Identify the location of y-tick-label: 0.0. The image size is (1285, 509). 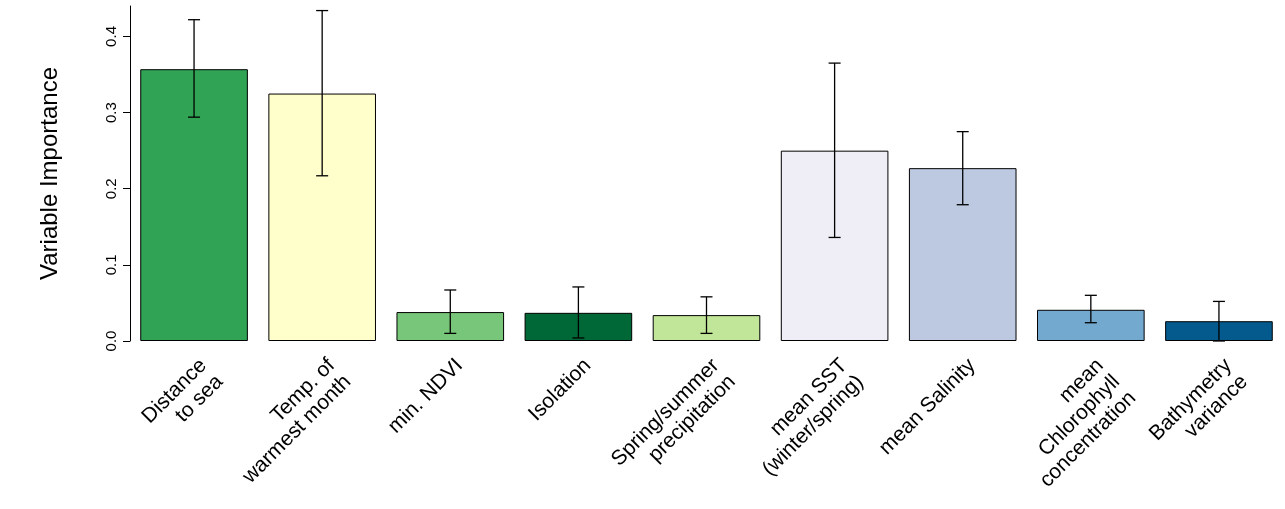
(110, 341).